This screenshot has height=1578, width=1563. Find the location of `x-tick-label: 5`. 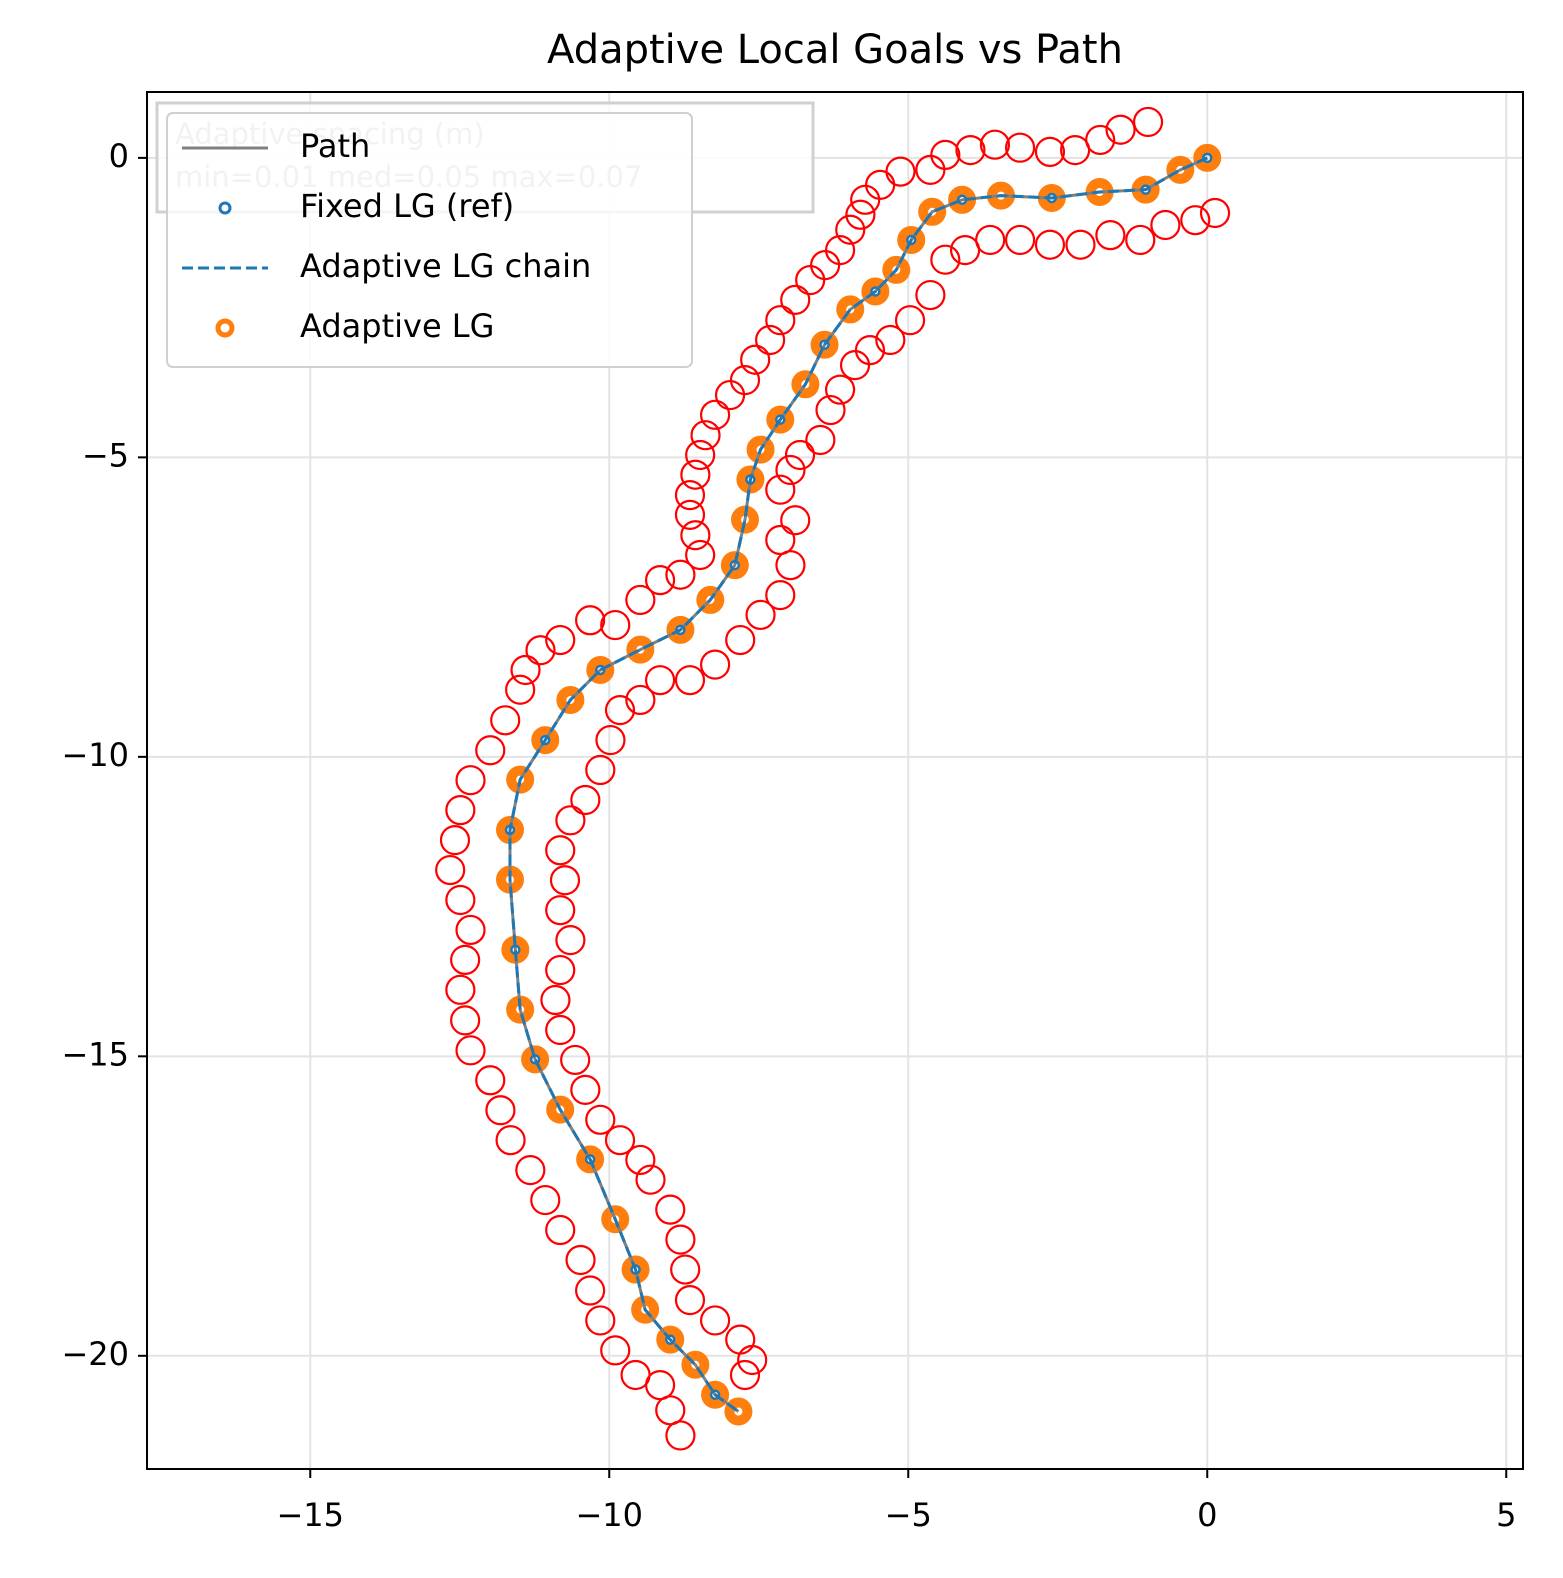

x-tick-label: 5 is located at coordinates (1506, 1515).